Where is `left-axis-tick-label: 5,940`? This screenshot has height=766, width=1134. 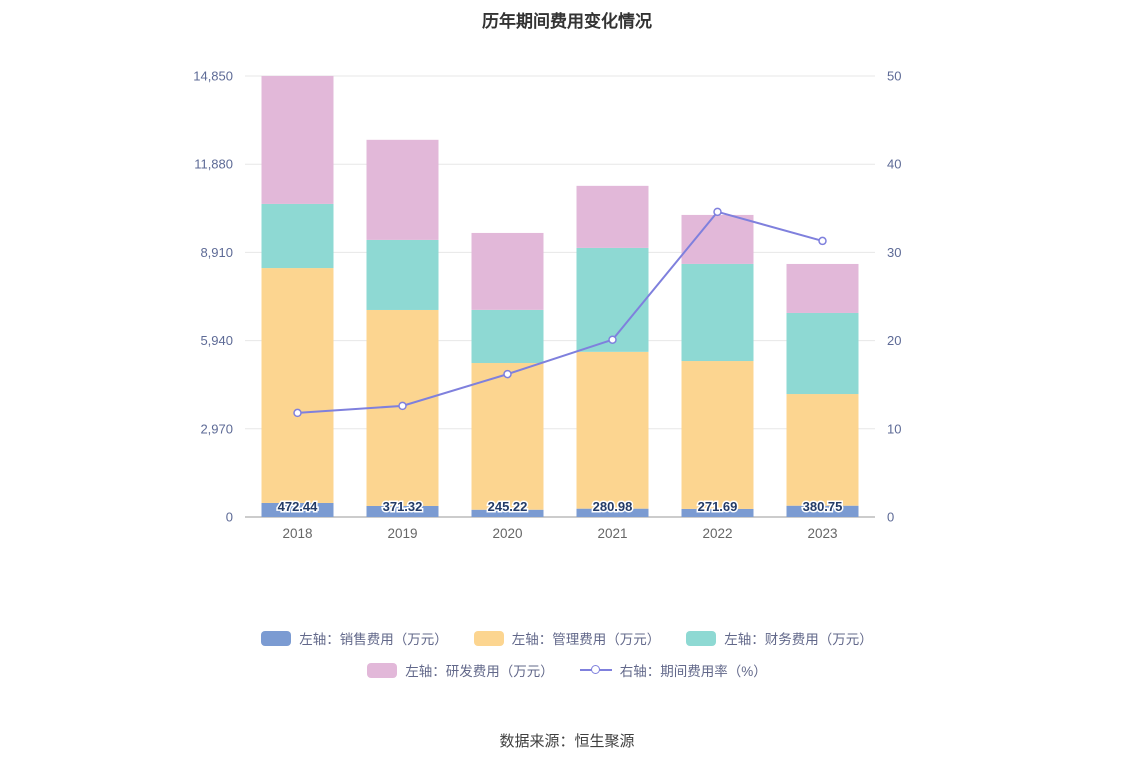
left-axis-tick-label: 5,940 is located at coordinates (216, 340).